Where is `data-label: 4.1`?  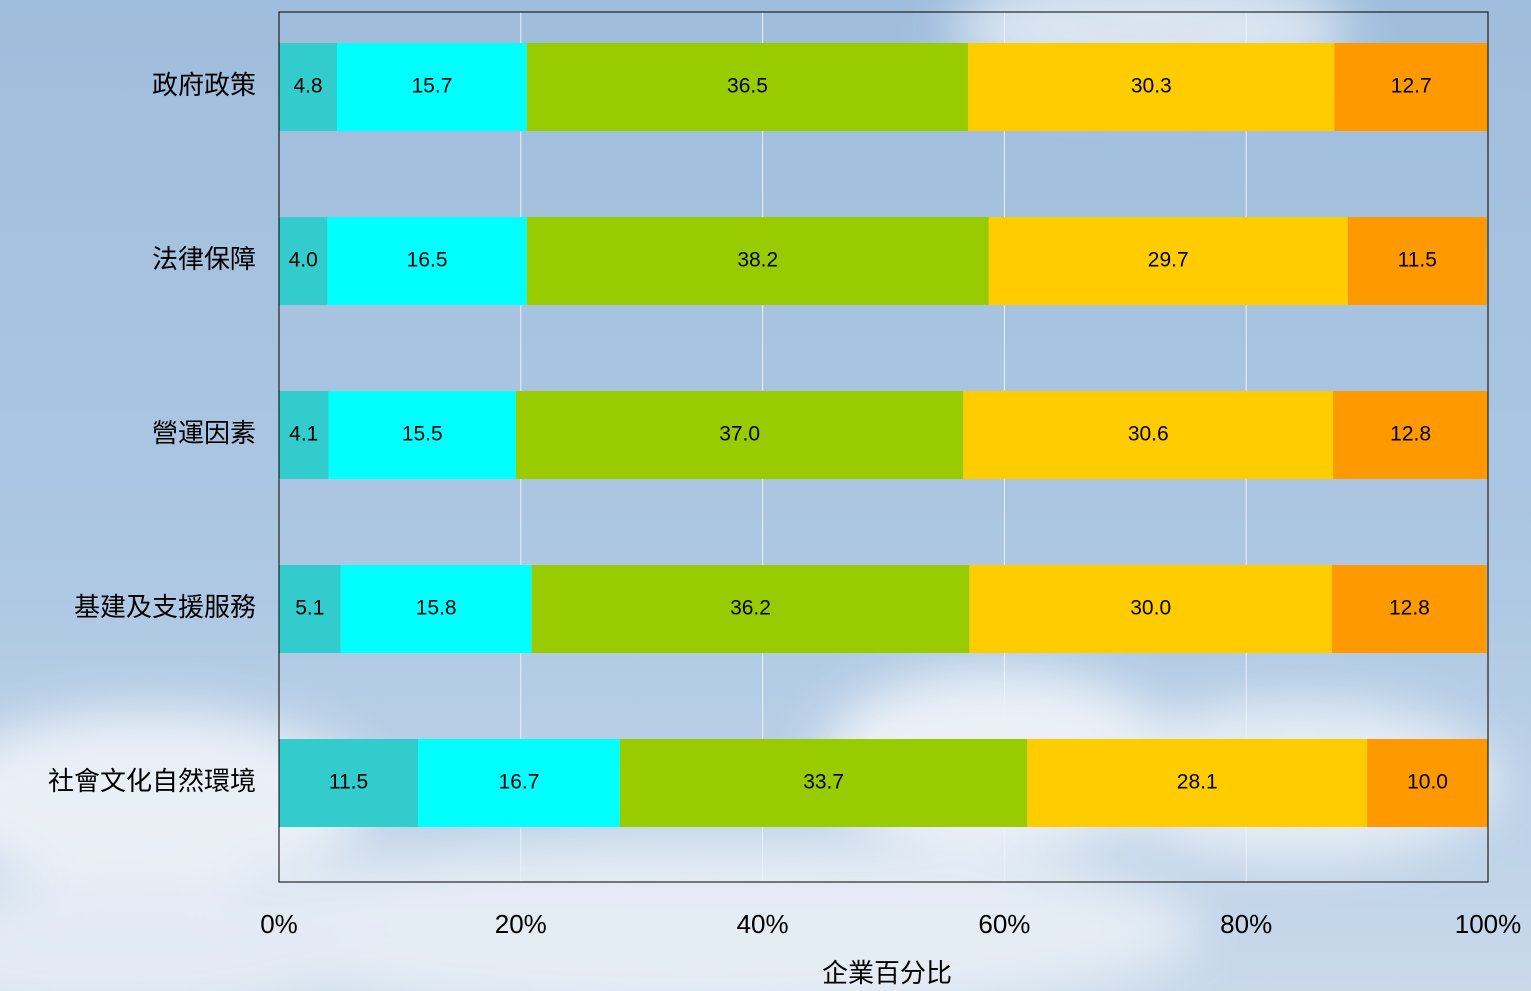 data-label: 4.1 is located at coordinates (303, 434).